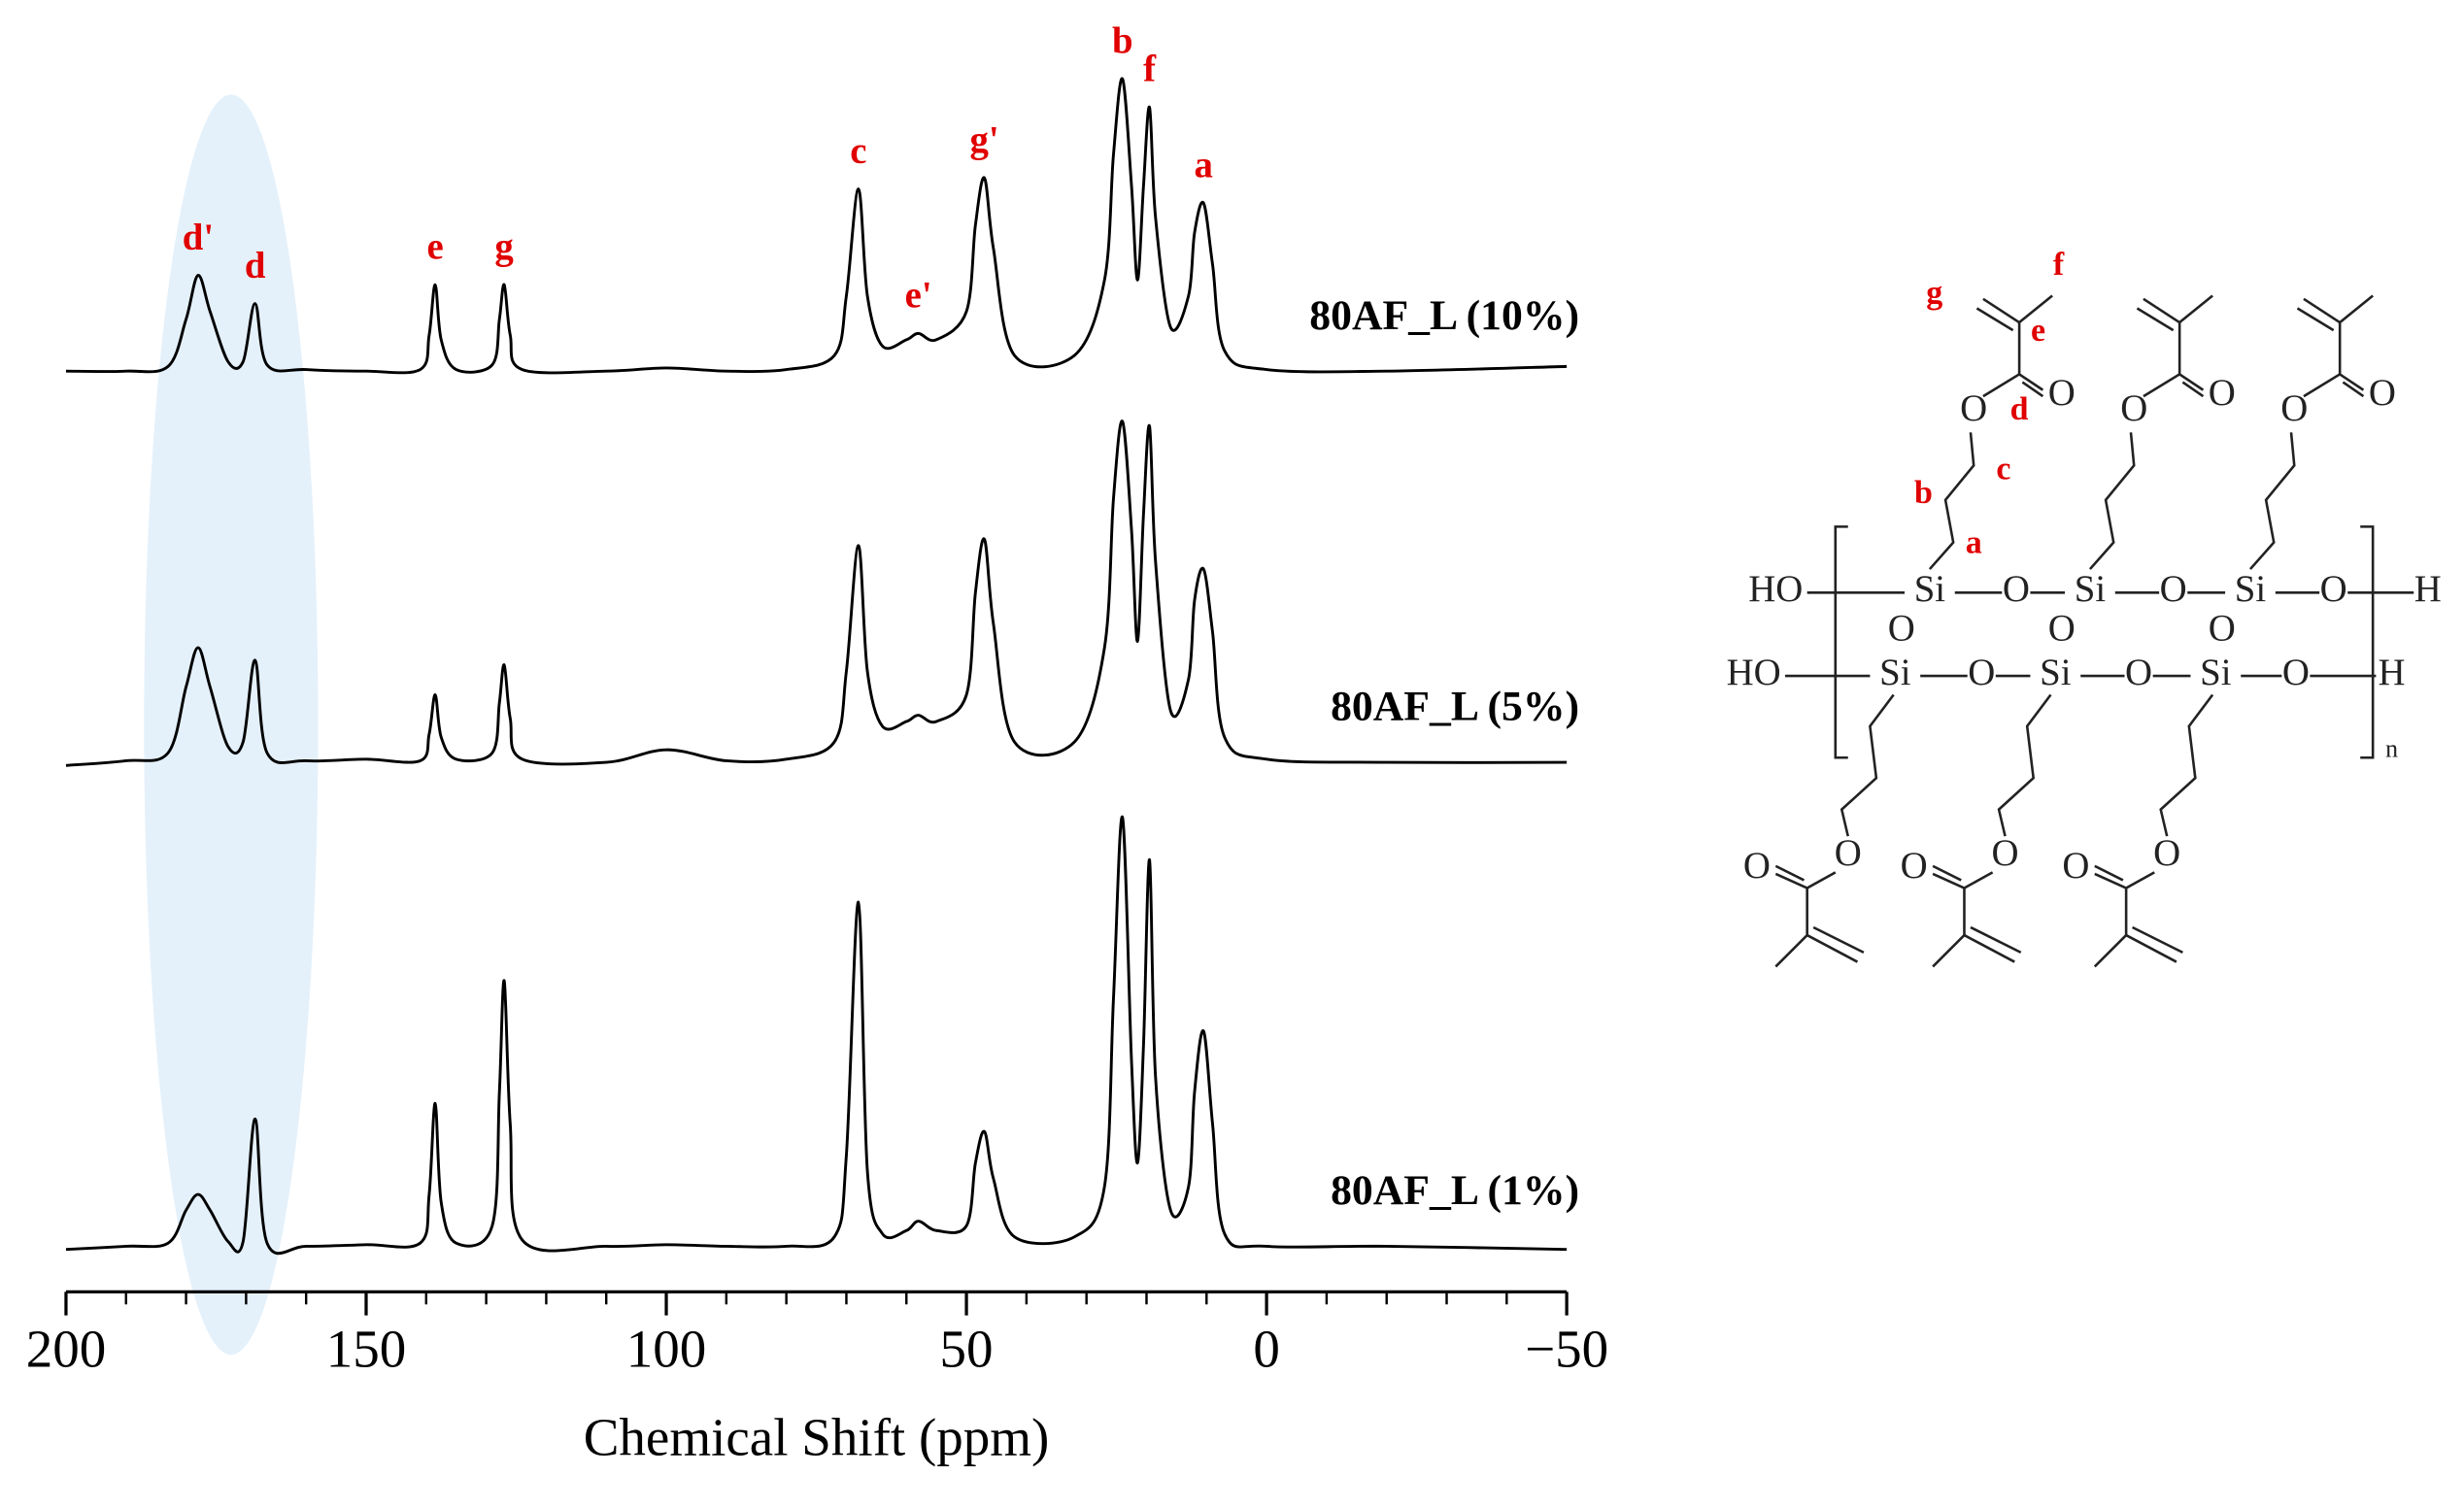 Image resolution: width=2464 pixels, height=1509 pixels. I want to click on peak-label: f, so click(1150, 69).